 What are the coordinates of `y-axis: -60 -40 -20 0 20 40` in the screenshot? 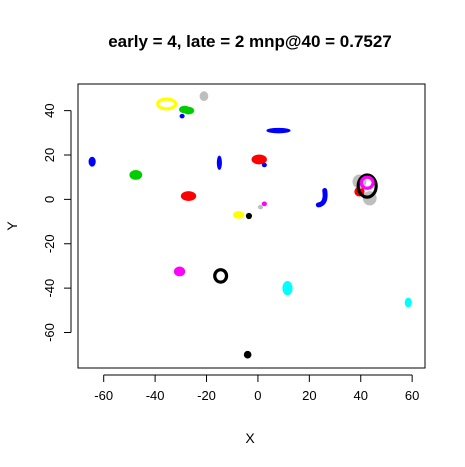 It's located at (57, 222).